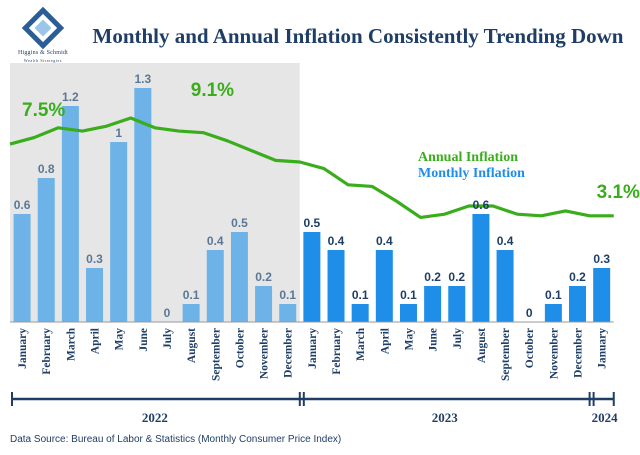 The height and width of the screenshot is (455, 640). What do you see at coordinates (155, 417) in the screenshot?
I see `year-label: 2022` at bounding box center [155, 417].